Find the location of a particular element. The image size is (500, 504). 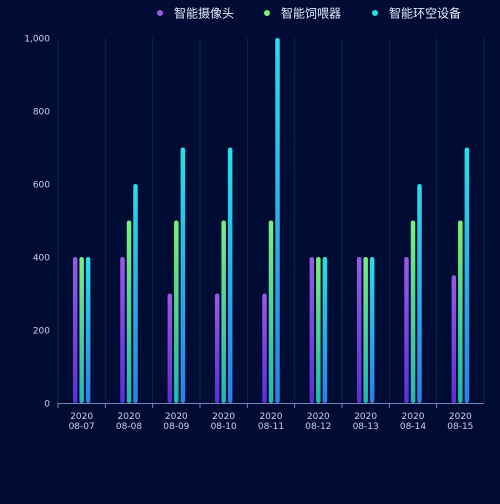

y-tick-label: 800 is located at coordinates (41, 113).